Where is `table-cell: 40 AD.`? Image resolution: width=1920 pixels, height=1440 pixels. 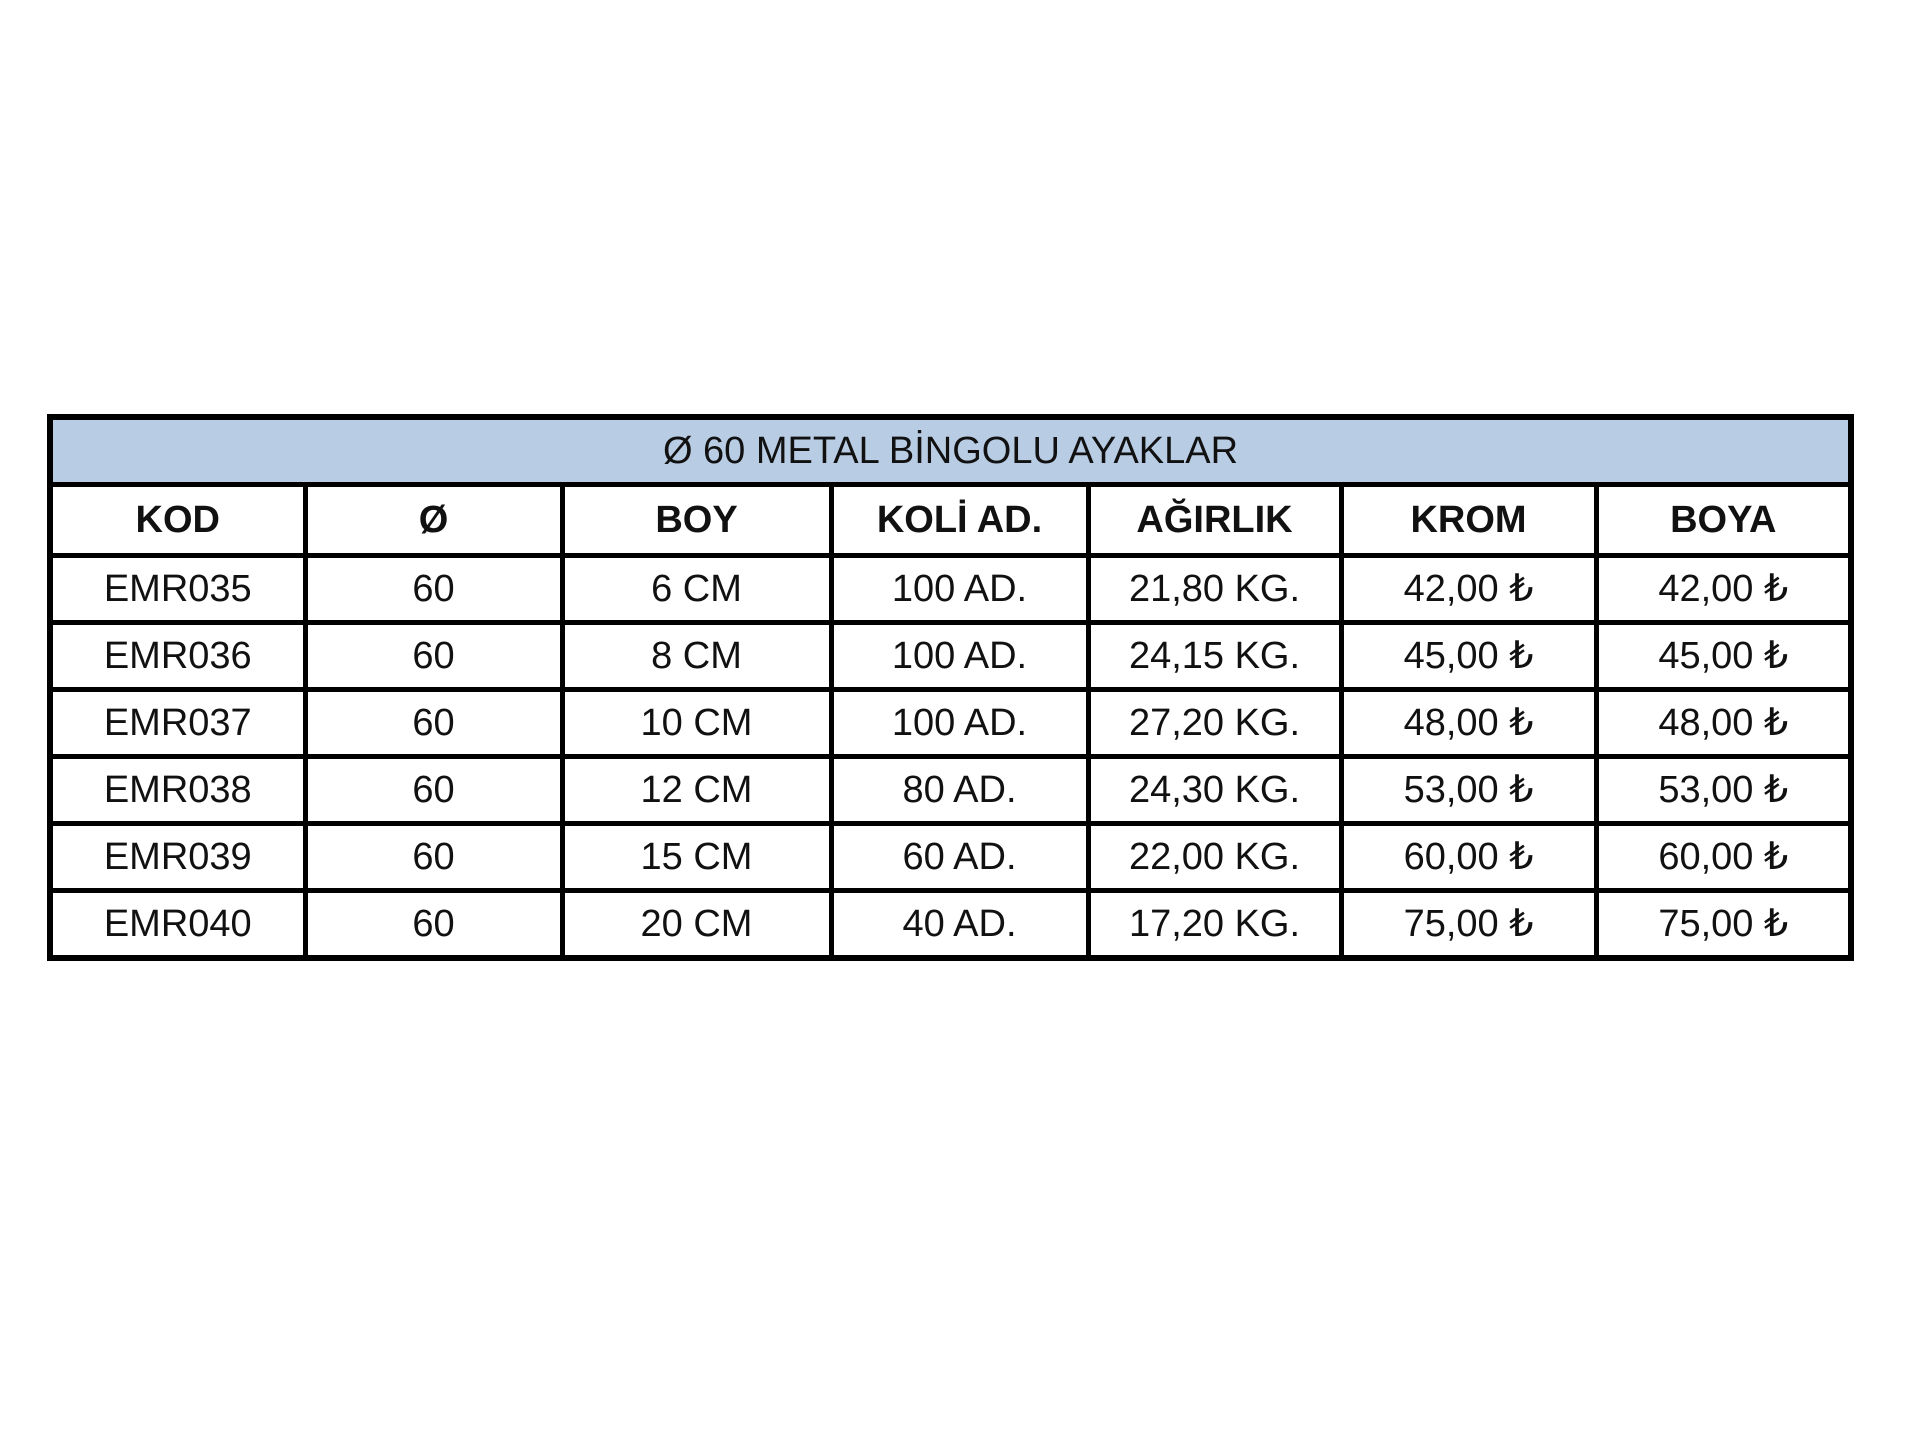
table-cell: 40 AD. is located at coordinates (959, 924).